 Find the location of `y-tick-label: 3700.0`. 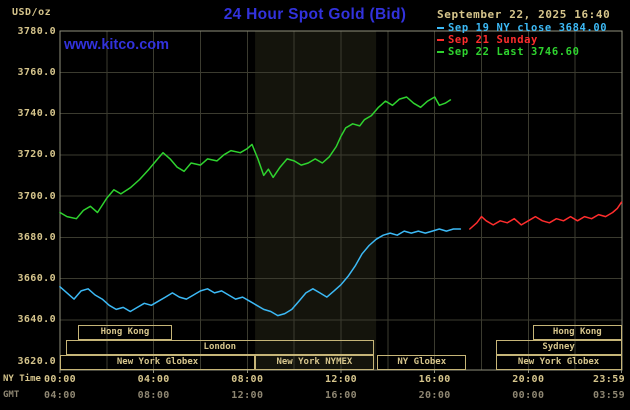

y-tick-label: 3700.0 is located at coordinates (36, 196).